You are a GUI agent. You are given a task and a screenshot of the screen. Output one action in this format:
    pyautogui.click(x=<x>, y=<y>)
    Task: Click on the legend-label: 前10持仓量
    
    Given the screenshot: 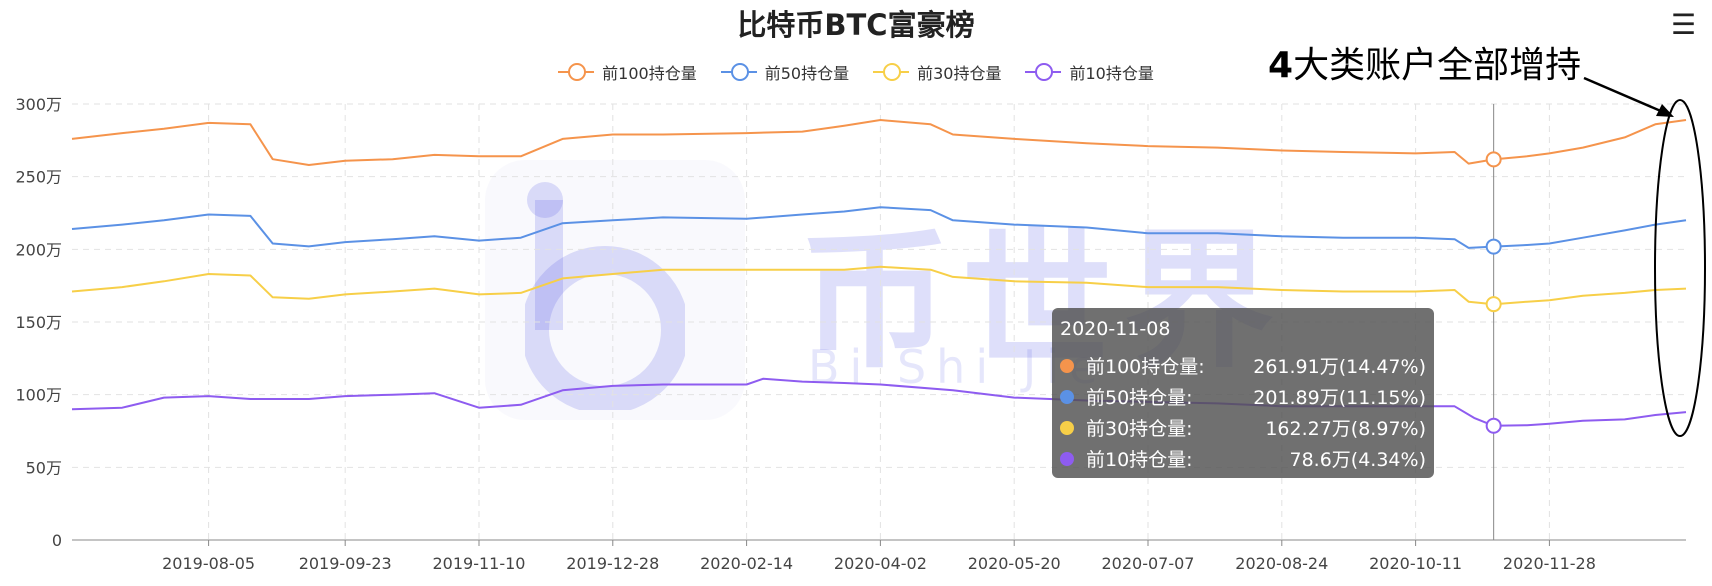 What is the action you would take?
    pyautogui.click(x=1111, y=73)
    